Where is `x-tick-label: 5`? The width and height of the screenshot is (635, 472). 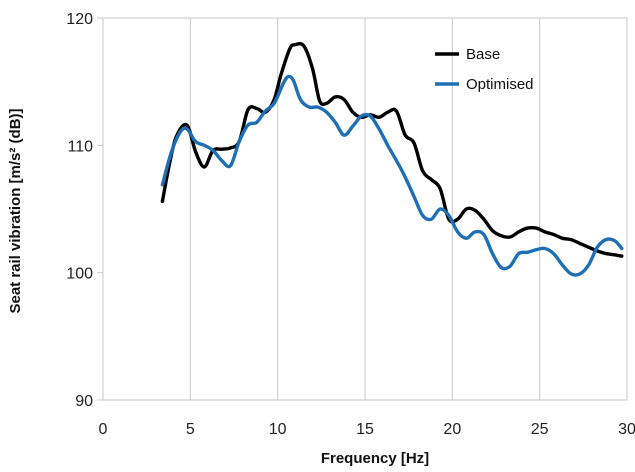
x-tick-label: 5 is located at coordinates (190, 429).